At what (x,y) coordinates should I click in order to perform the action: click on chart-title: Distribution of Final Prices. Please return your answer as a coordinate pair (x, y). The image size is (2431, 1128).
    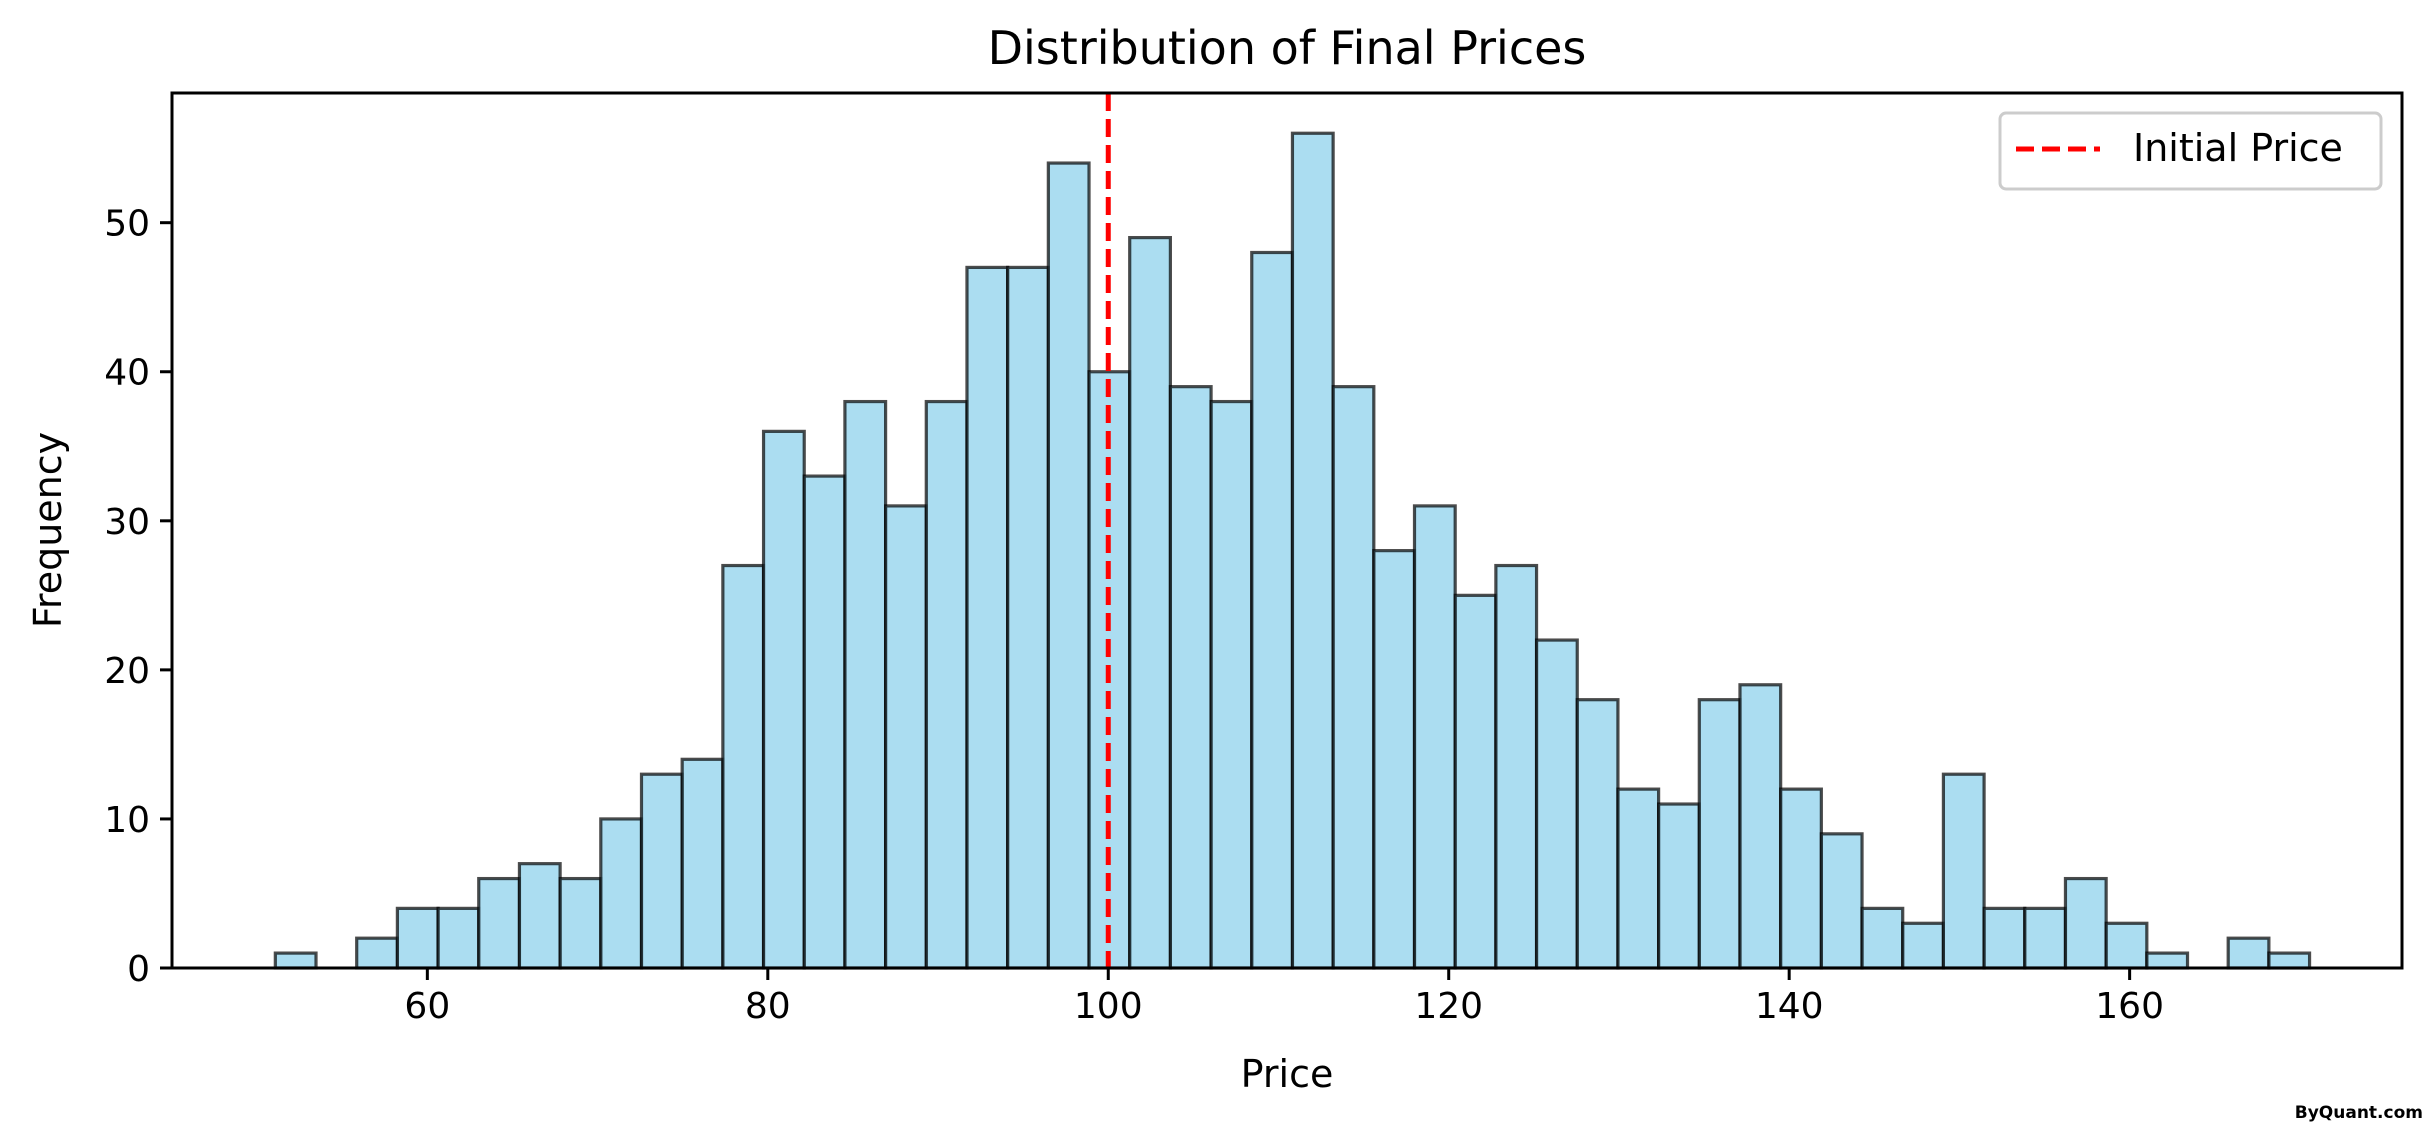
    Looking at the image, I should click on (1287, 48).